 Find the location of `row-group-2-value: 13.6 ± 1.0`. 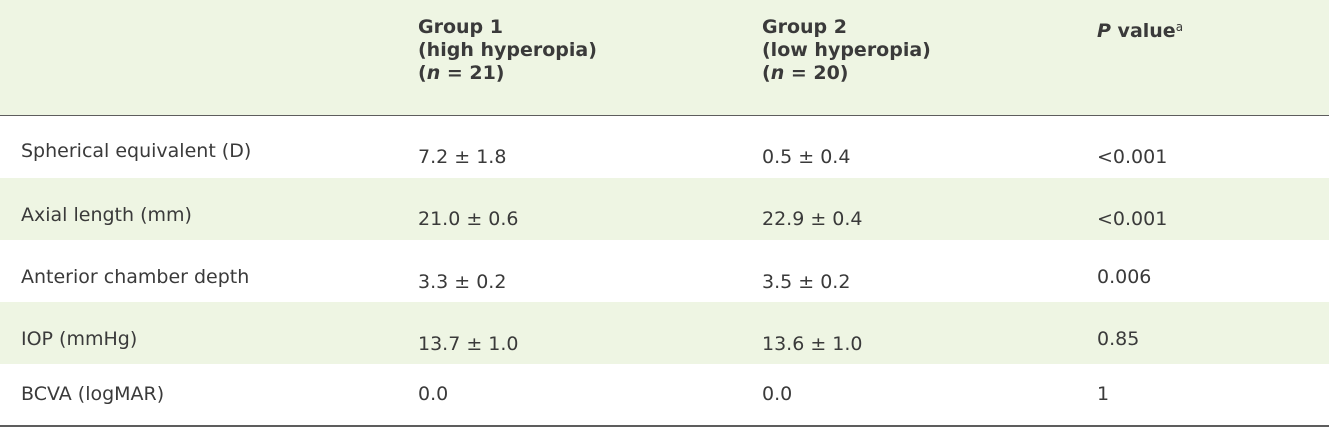

row-group-2-value: 13.6 ± 1.0 is located at coordinates (812, 344).